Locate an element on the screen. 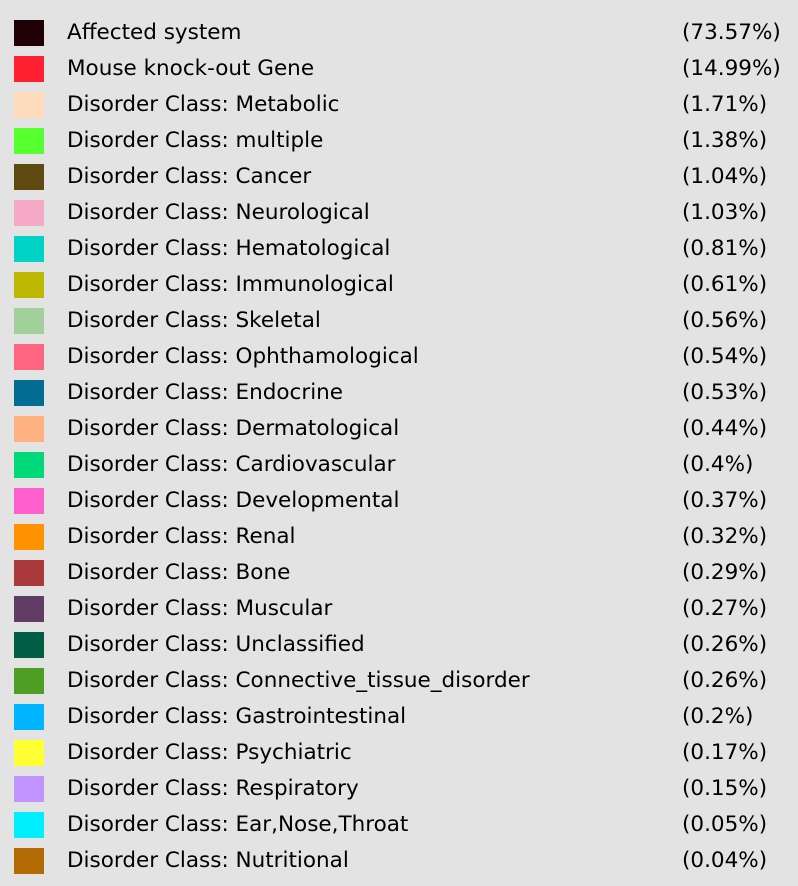 The image size is (798, 886). legend-item: Disorder Class: Bone (0.29%) is located at coordinates (399, 575).